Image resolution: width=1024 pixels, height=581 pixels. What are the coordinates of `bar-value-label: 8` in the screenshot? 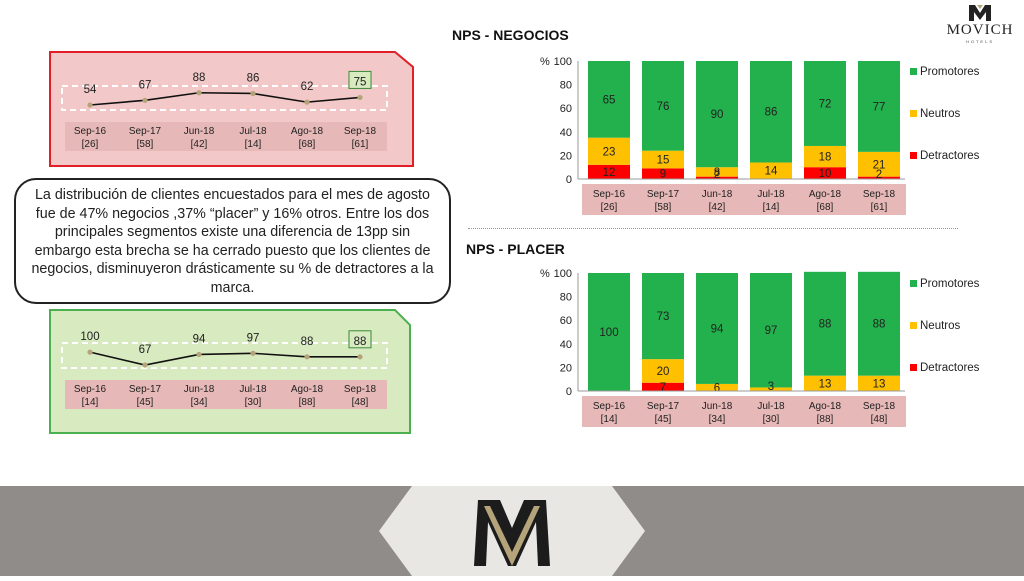 It's located at (717, 173).